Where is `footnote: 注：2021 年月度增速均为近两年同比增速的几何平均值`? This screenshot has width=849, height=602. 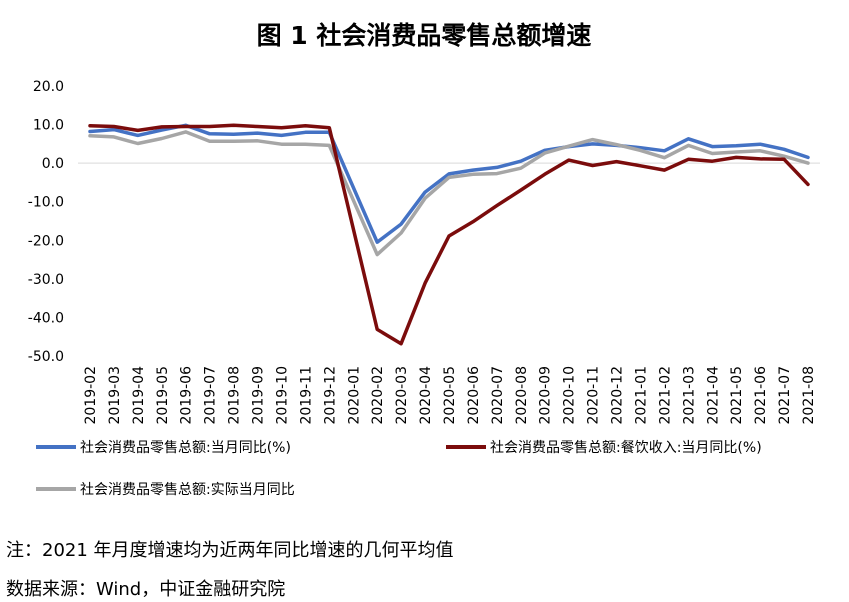 footnote: 注：2021 年月度增速均为近两年同比增速的几何平均值 is located at coordinates (230, 550).